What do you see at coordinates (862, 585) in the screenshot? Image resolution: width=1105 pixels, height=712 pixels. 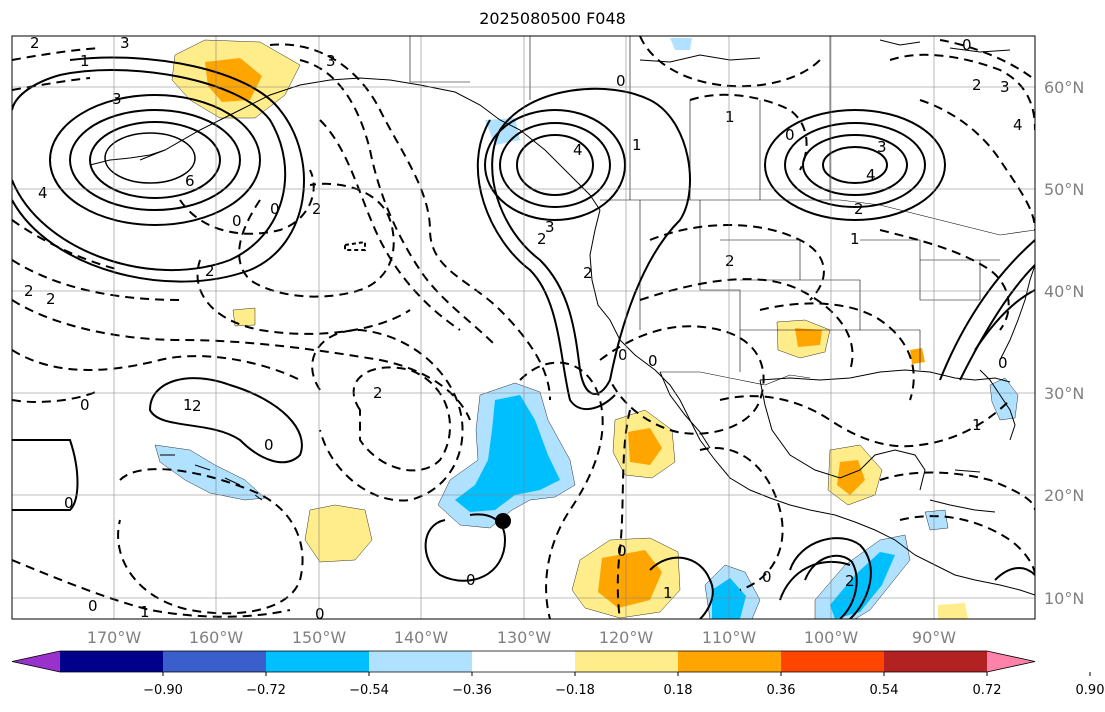 I see `shade-negative-central-america-core` at bounding box center [862, 585].